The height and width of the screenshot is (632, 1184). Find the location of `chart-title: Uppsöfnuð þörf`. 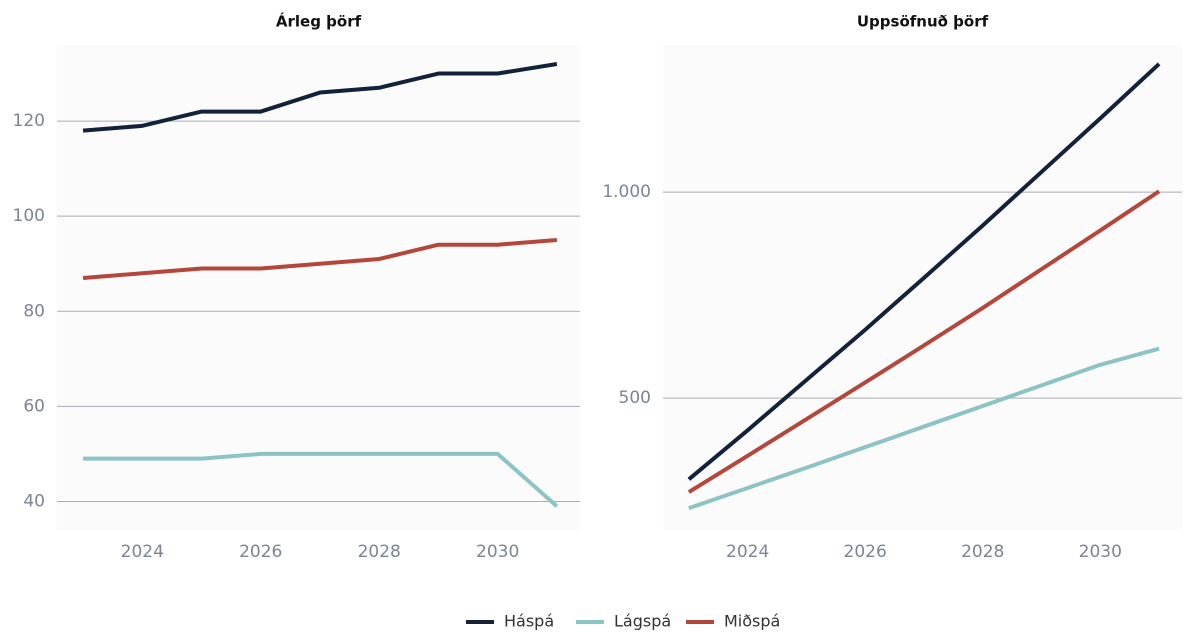

chart-title: Uppsöfnuð þörf is located at coordinates (923, 22).